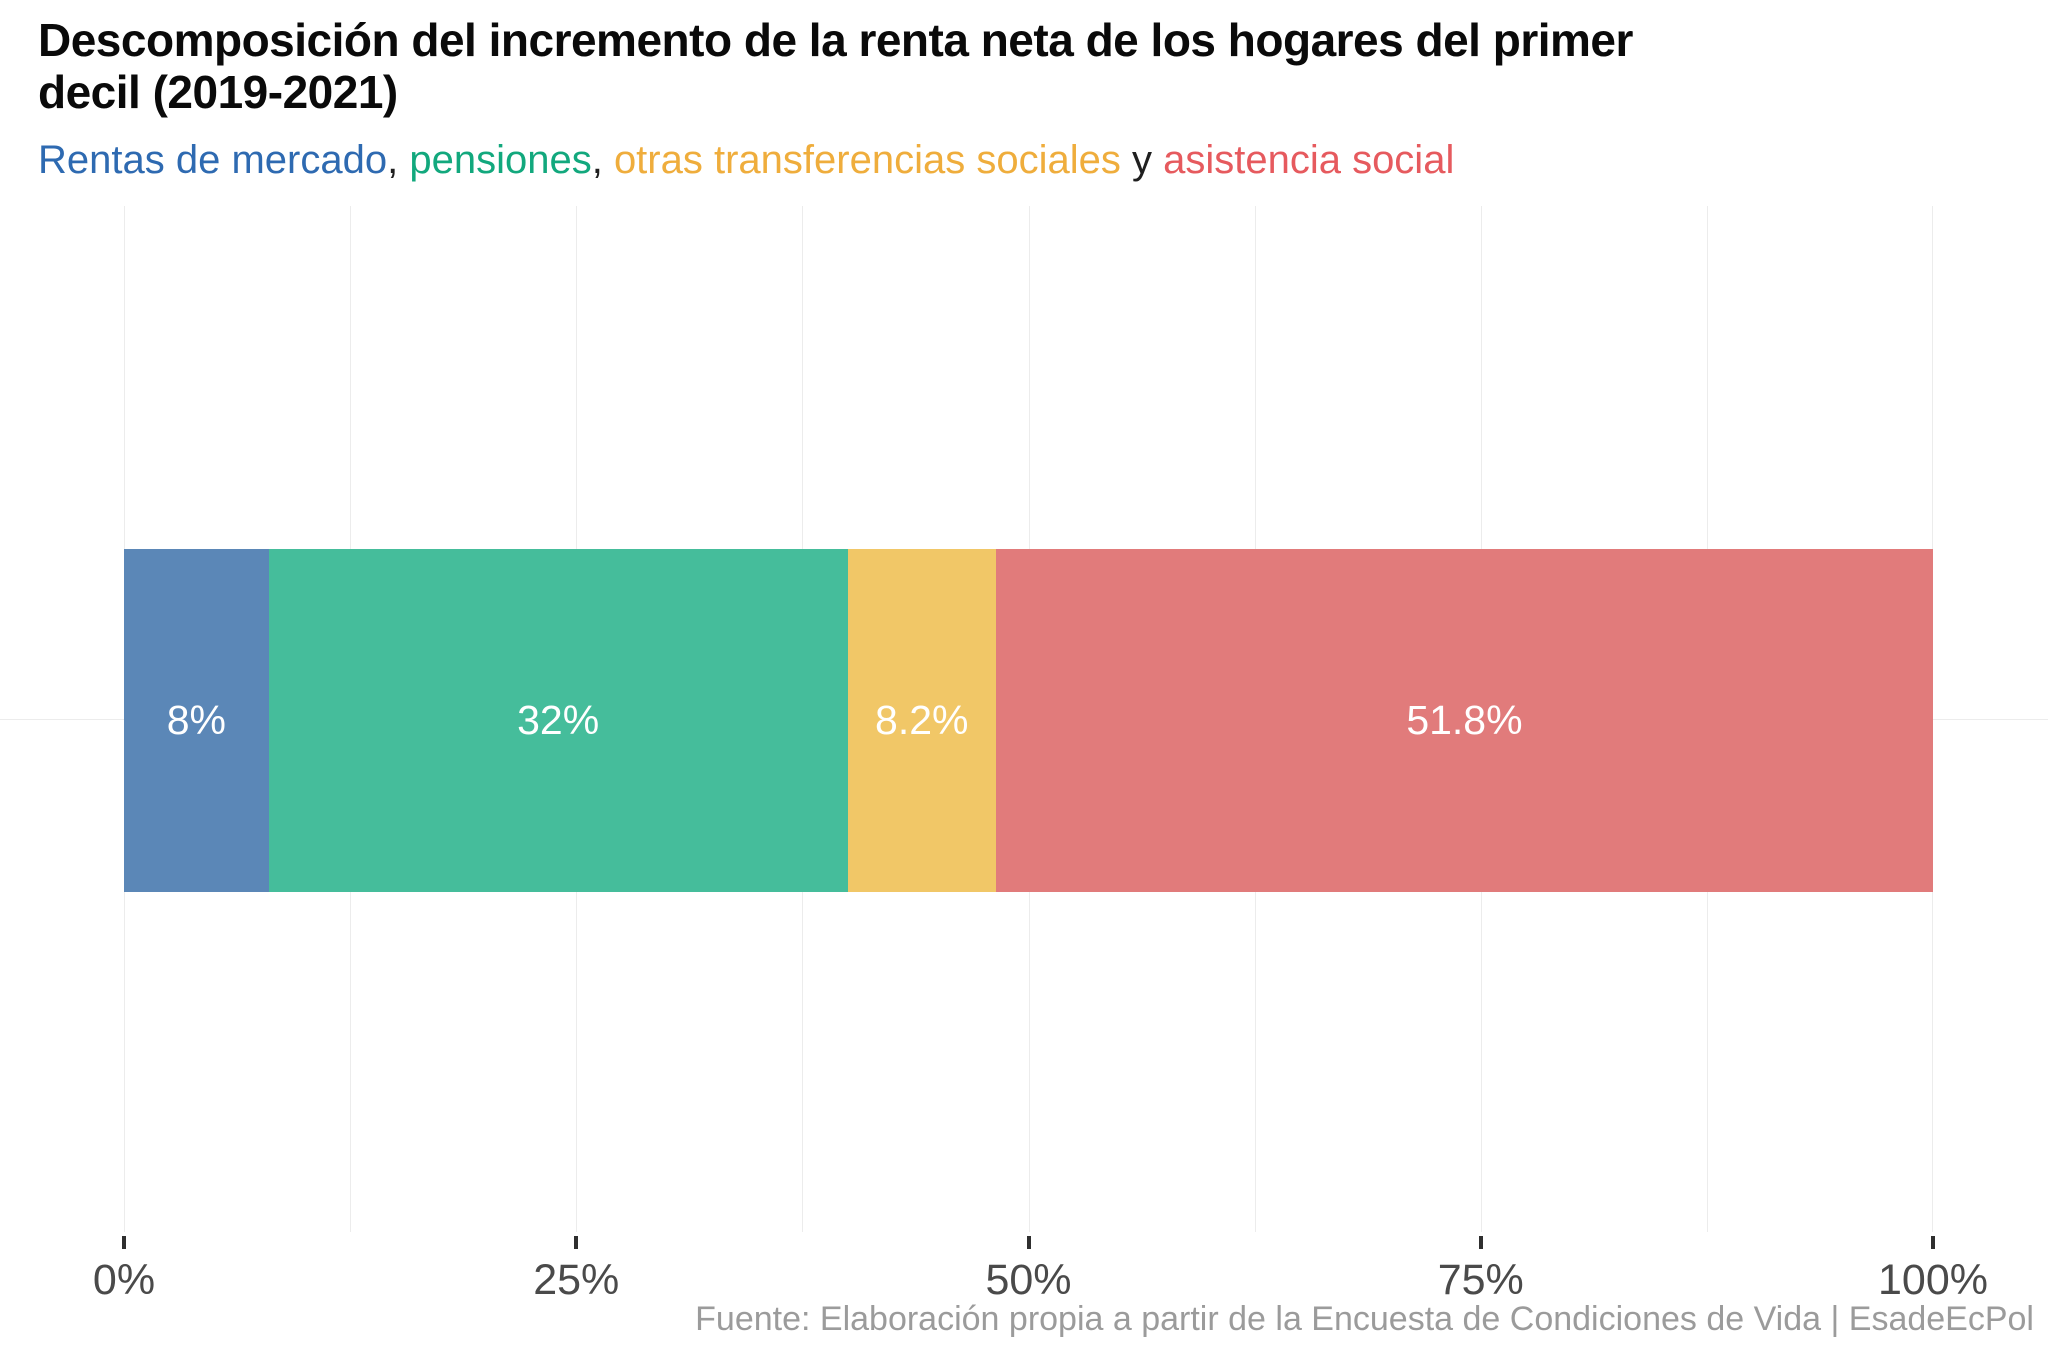  I want to click on bar-segment-label-otras: 8.2%, so click(922, 720).